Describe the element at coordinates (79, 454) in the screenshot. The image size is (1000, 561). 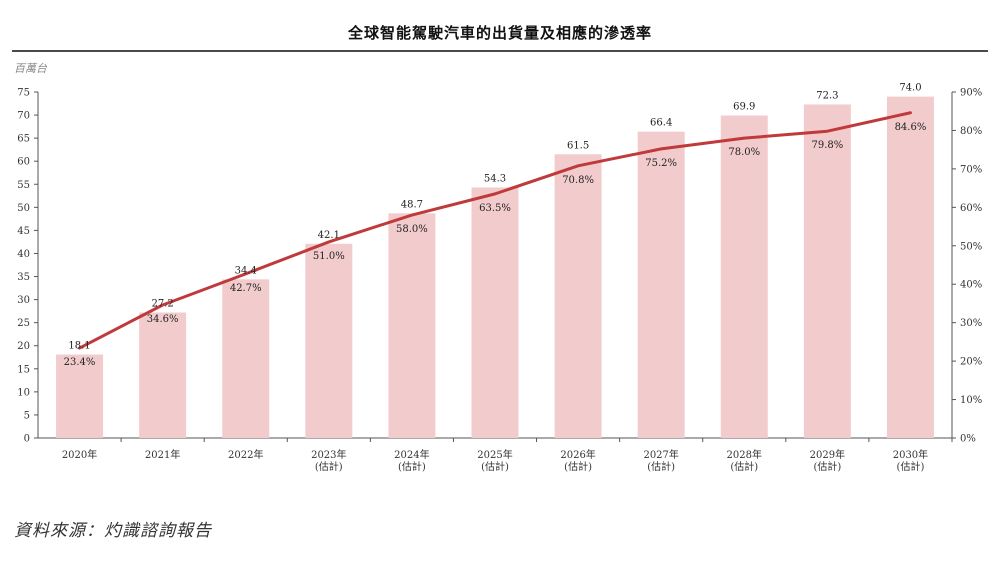
I see `x-tick-label: 2020年` at that location.